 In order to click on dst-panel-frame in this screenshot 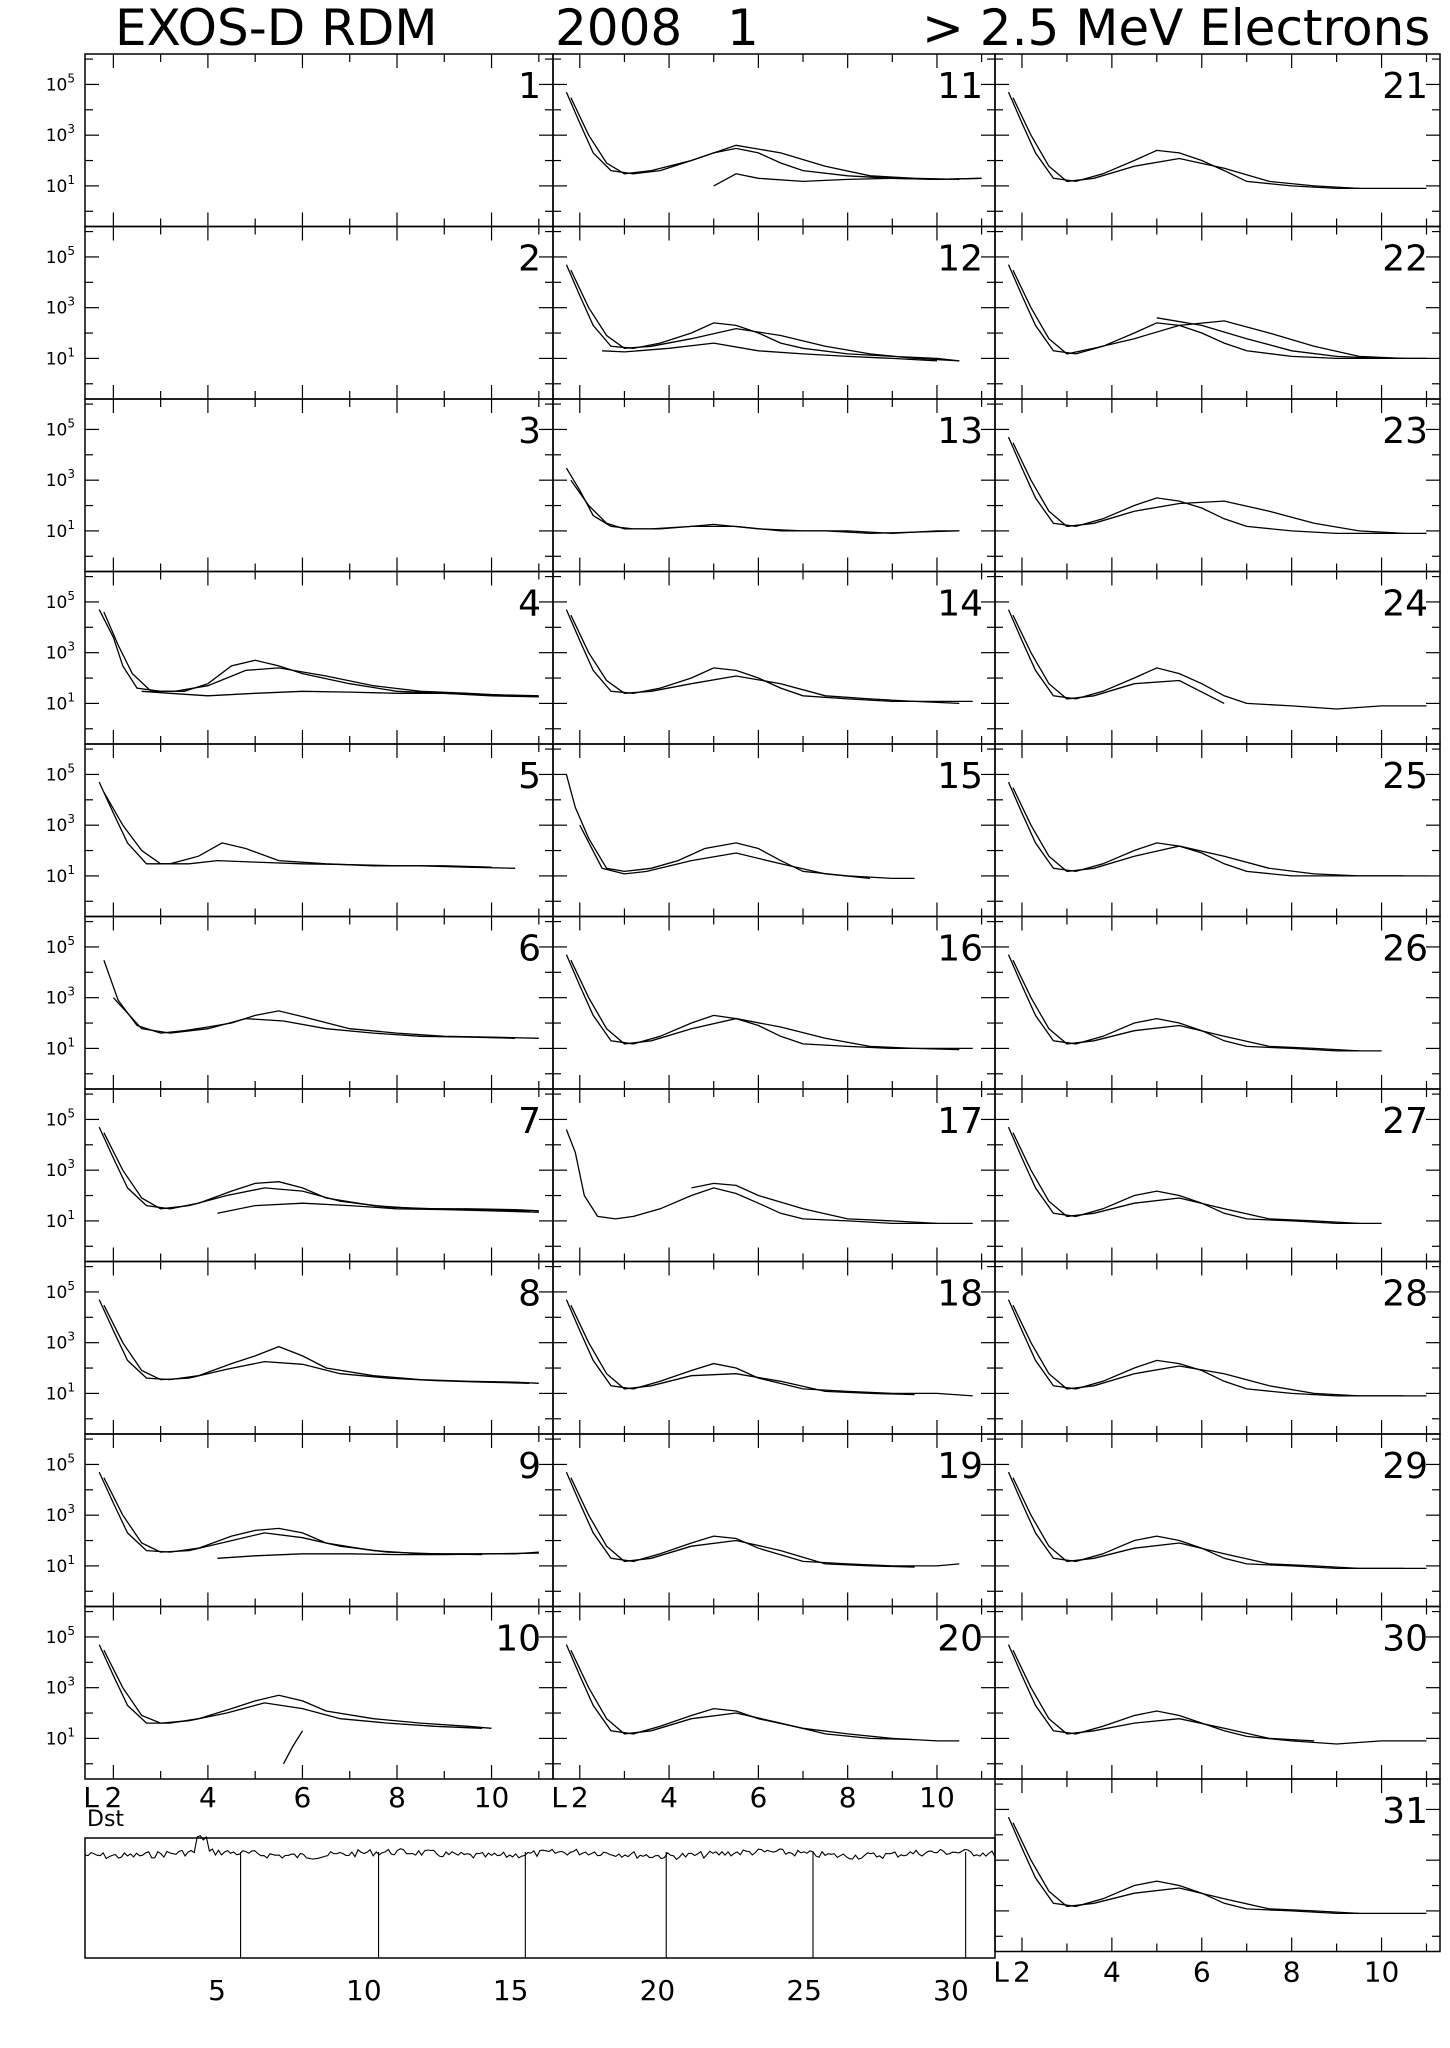, I will do `click(540, 1898)`.